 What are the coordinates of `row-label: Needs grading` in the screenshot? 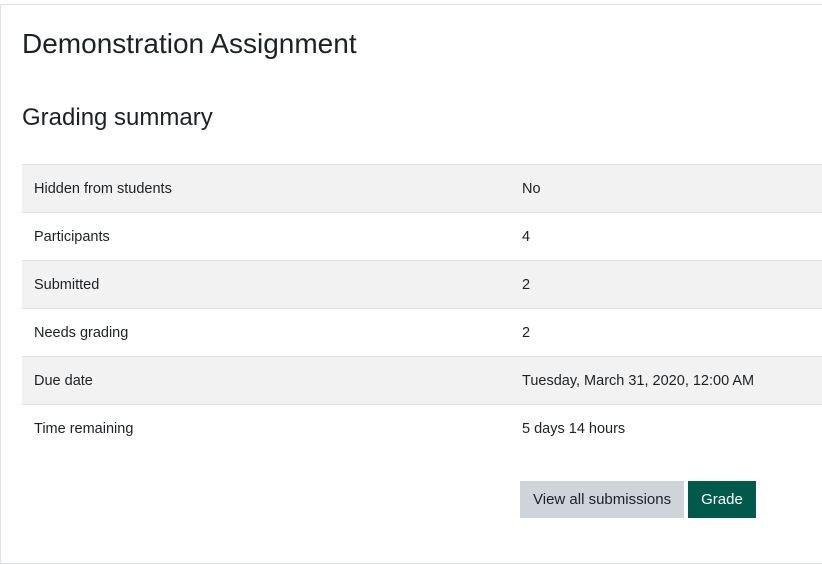 It's located at (266, 332).